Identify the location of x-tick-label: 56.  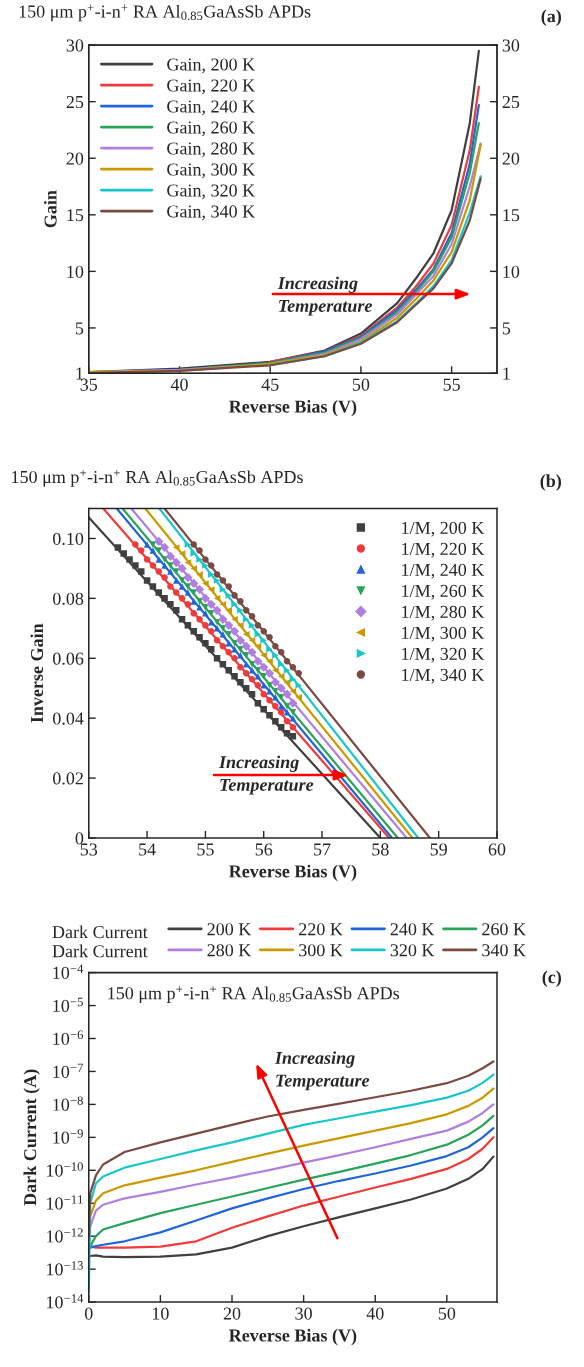
(264, 849).